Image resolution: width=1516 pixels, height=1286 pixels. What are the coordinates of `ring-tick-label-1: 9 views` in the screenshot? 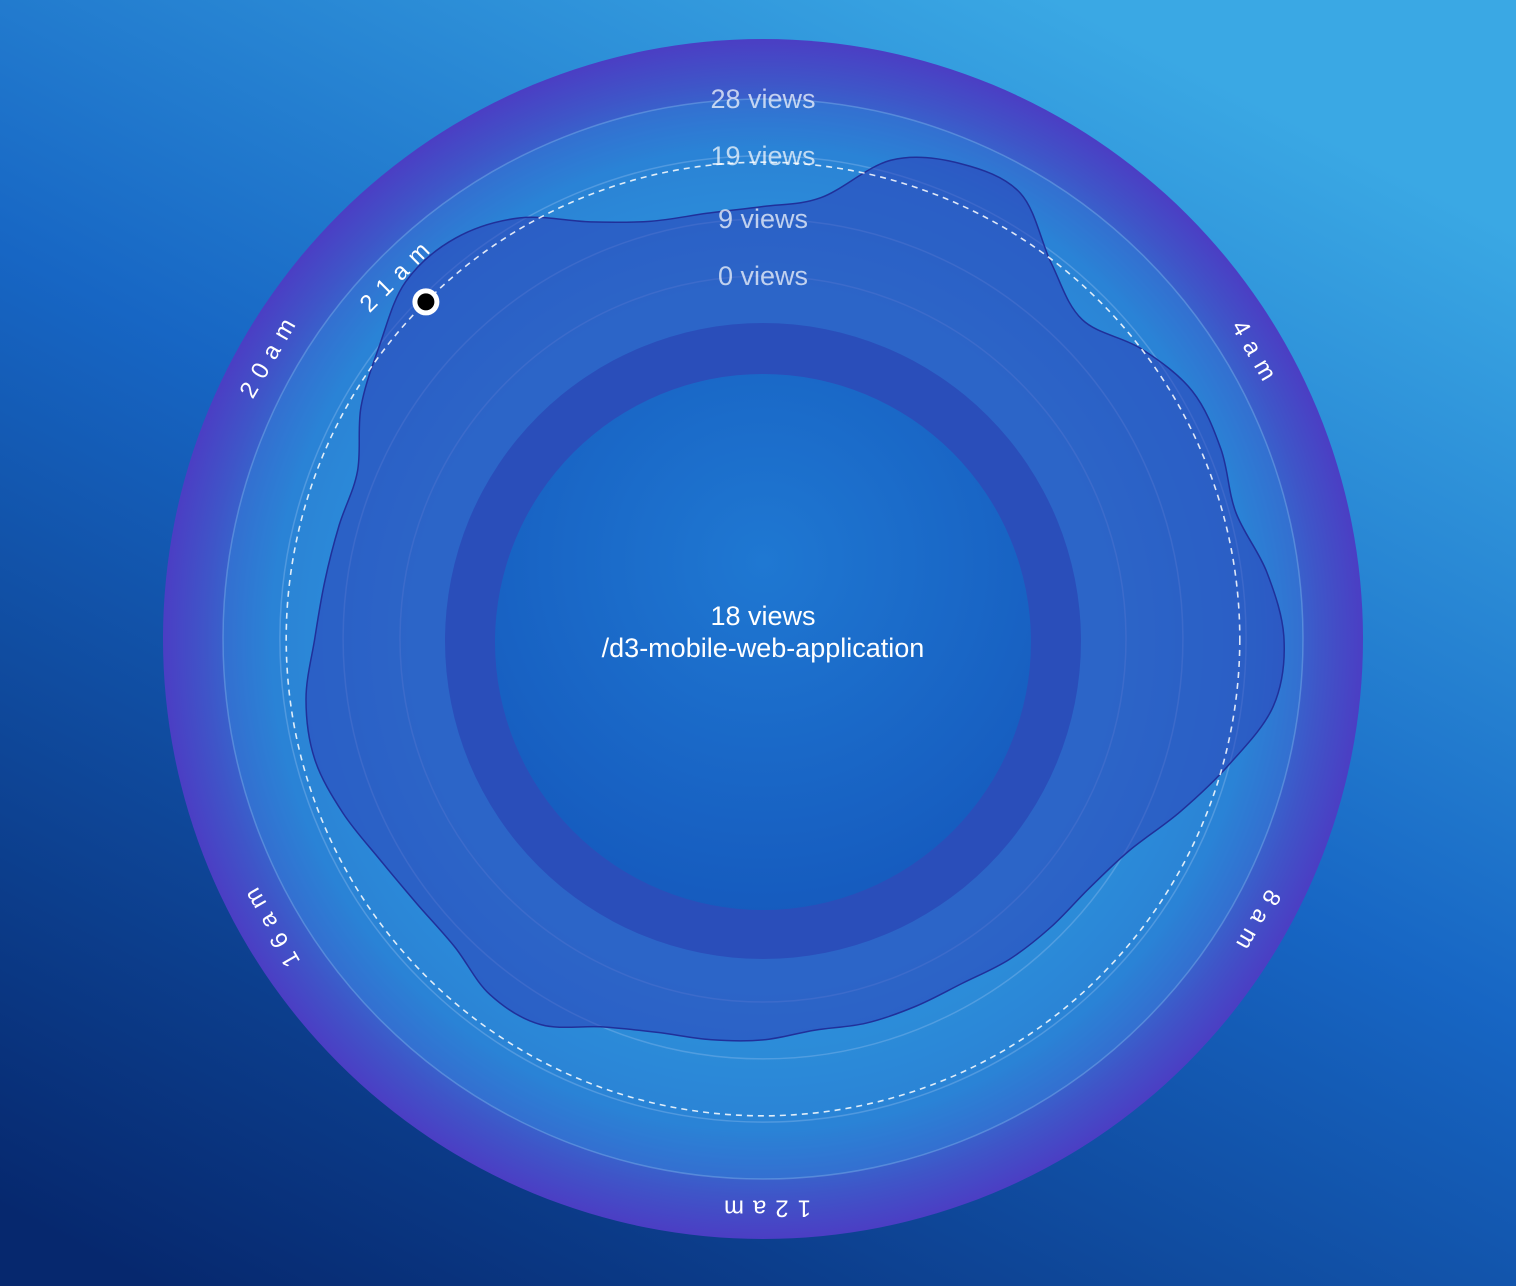 It's located at (763, 219).